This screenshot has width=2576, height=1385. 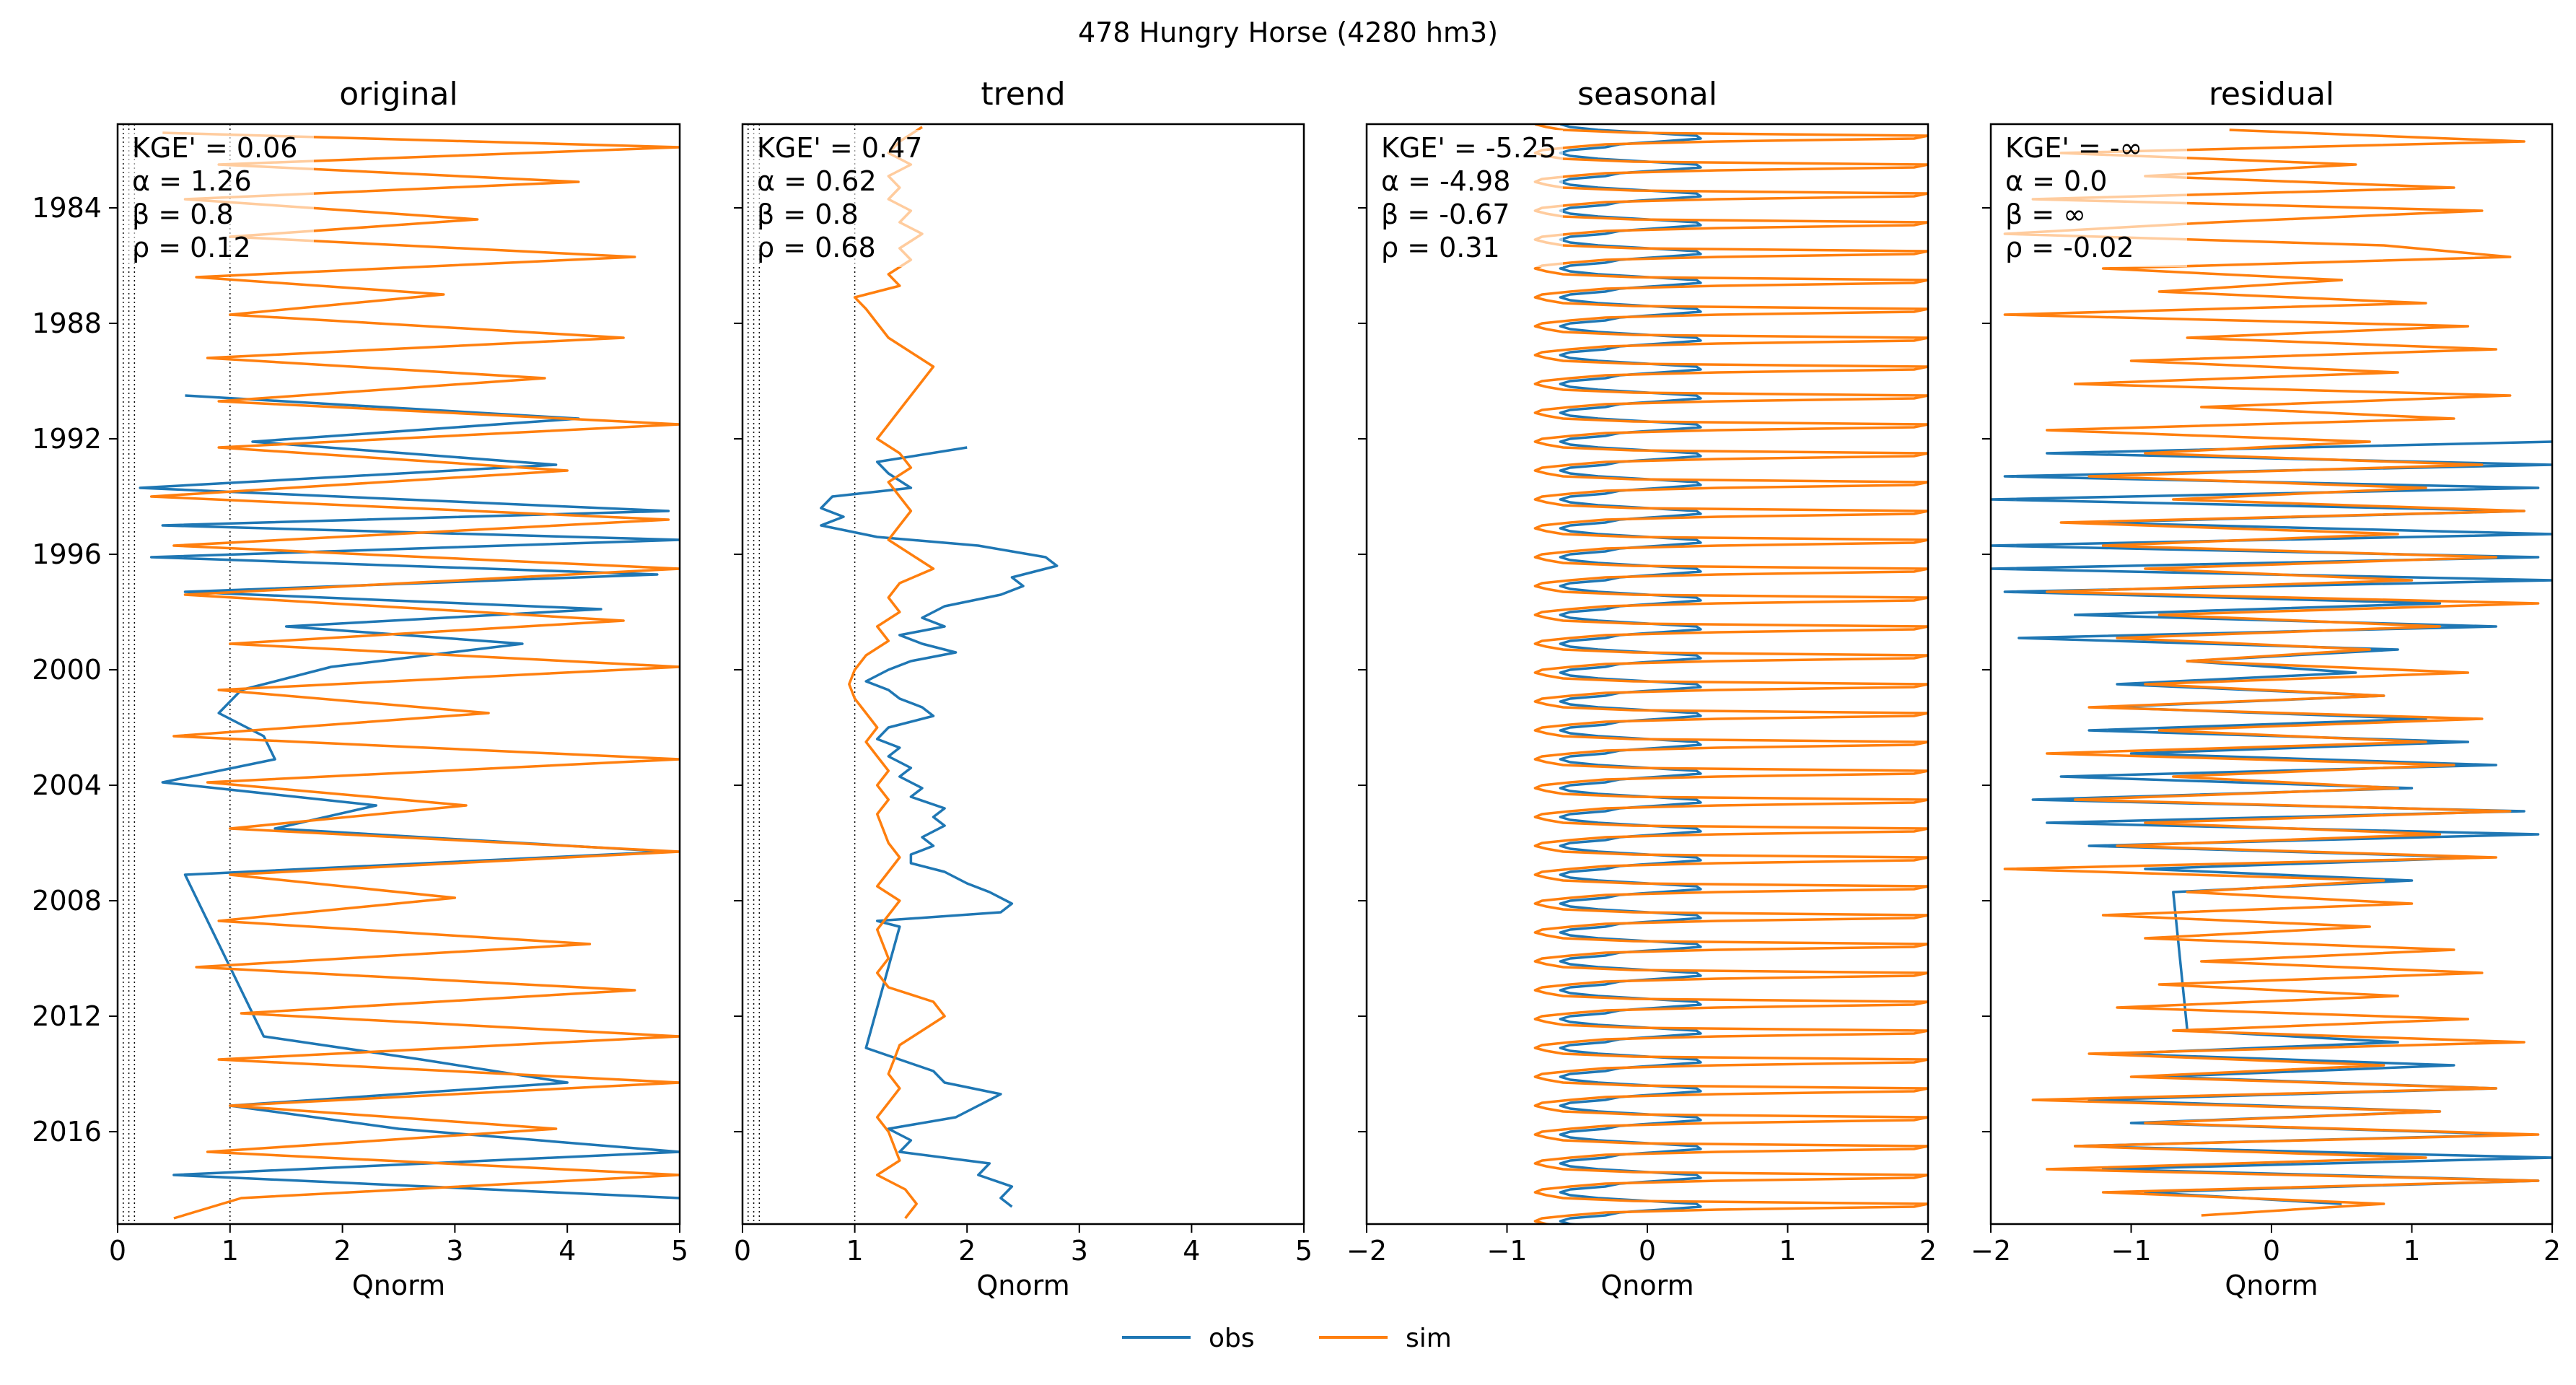 I want to click on stats-box: KGE' = 0.47α = 0.62β = 0.8ρ = 0.68, so click(x=845, y=198).